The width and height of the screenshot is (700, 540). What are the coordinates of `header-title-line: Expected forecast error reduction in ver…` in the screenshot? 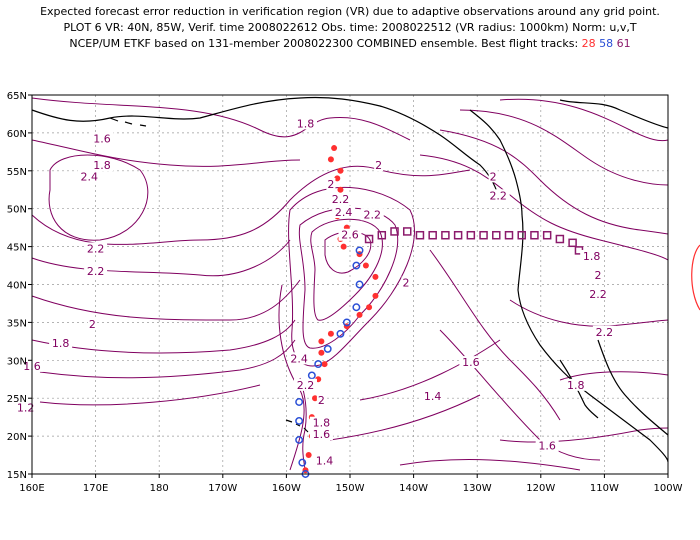 It's located at (350, 11).